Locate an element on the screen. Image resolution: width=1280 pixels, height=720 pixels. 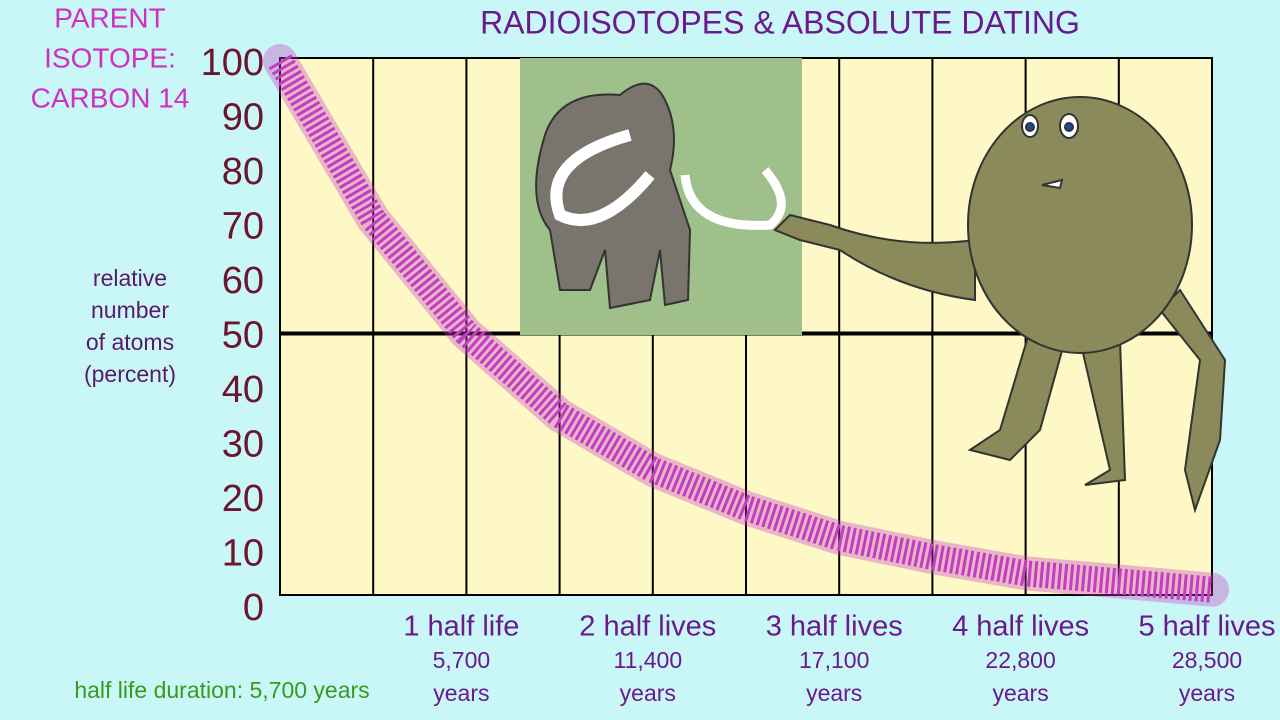
half-life-age: 5,700 is located at coordinates (462, 660).